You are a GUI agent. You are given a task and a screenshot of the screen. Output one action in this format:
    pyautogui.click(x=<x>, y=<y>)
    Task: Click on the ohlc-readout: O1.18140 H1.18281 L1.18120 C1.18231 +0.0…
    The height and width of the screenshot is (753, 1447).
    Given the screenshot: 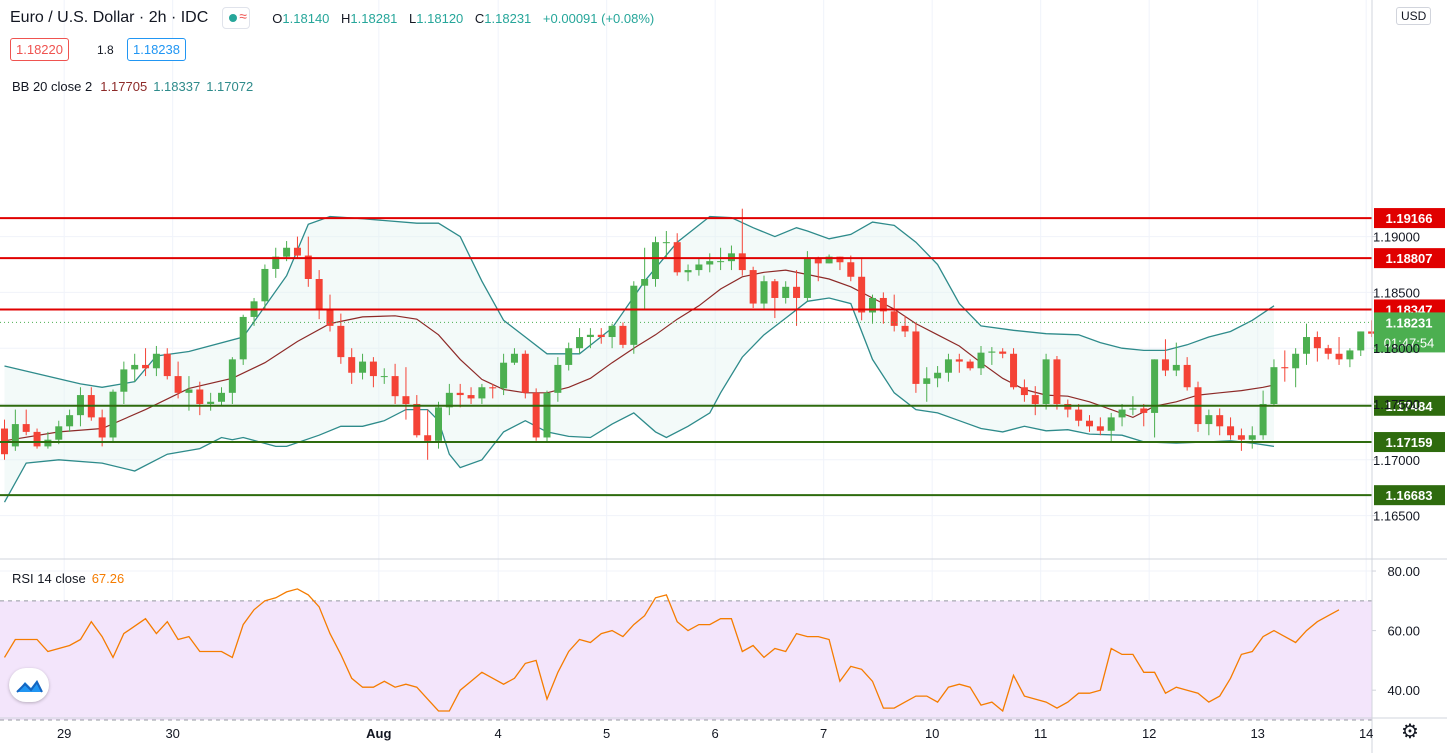 What is the action you would take?
    pyautogui.click(x=467, y=18)
    